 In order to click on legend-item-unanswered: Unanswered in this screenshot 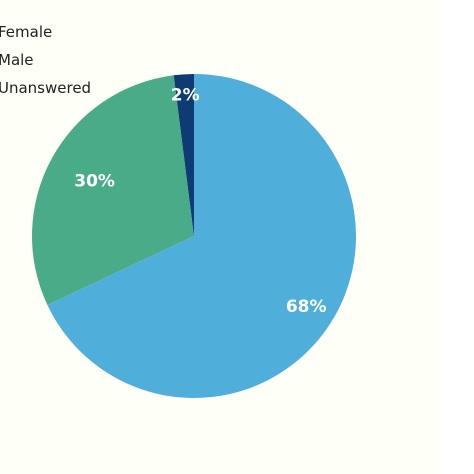, I will do `click(46, 88)`.